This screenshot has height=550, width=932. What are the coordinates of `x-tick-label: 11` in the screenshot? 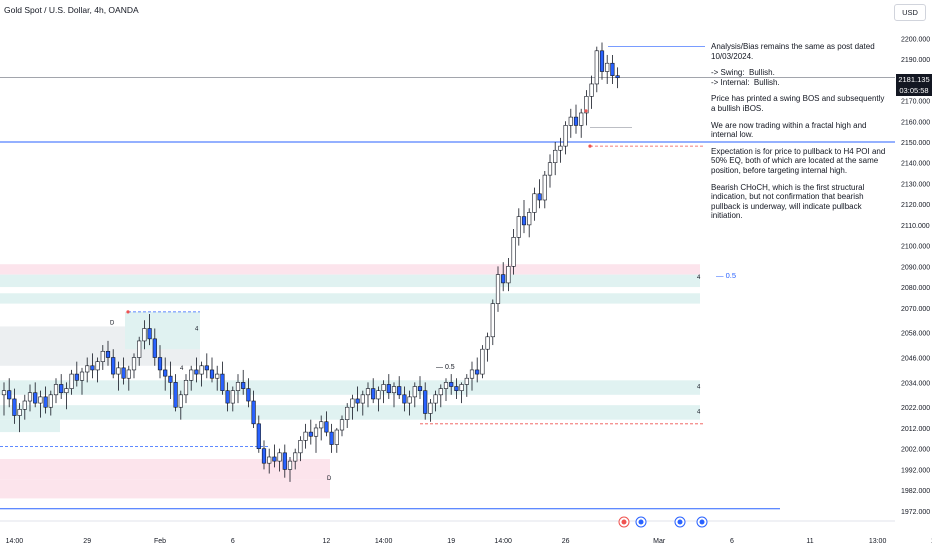 It's located at (809, 541).